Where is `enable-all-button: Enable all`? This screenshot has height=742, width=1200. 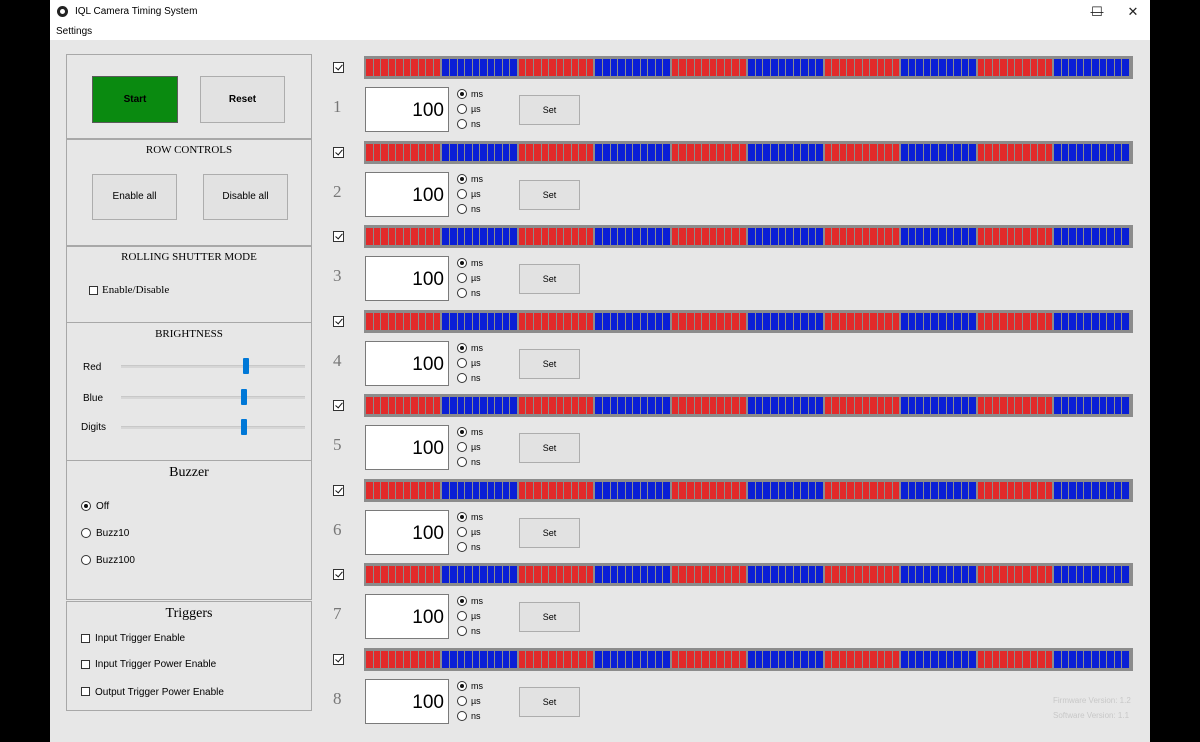 enable-all-button: Enable all is located at coordinates (134, 197).